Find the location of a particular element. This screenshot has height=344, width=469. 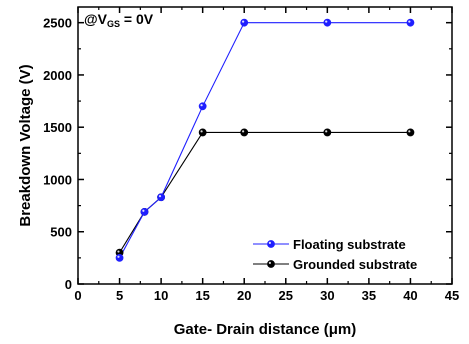

x-tick-label: 30 is located at coordinates (327, 295).